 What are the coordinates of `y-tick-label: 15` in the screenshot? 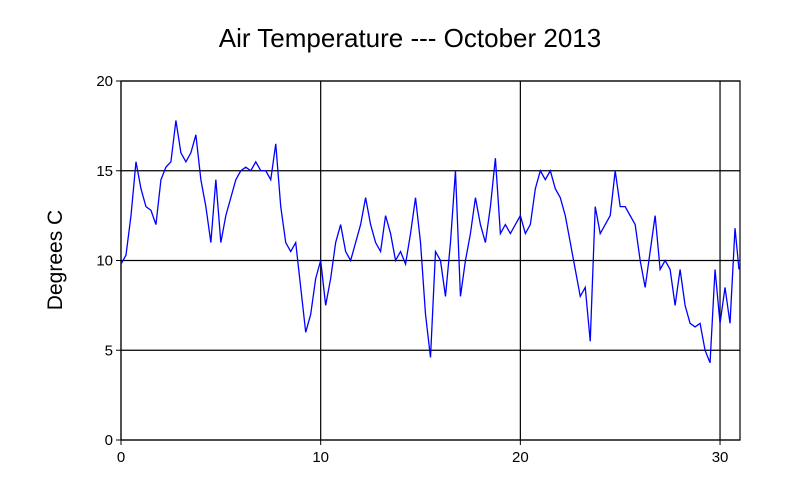 It's located at (104, 171).